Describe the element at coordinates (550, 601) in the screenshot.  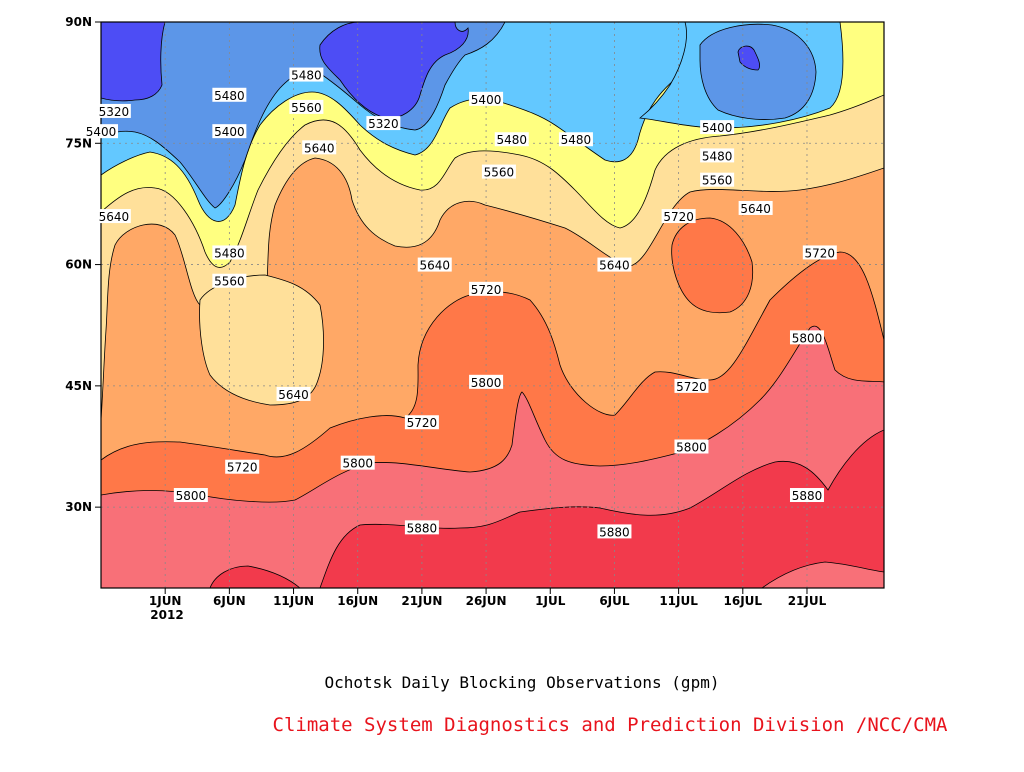
I see `x-tick-label: 1JUL` at that location.